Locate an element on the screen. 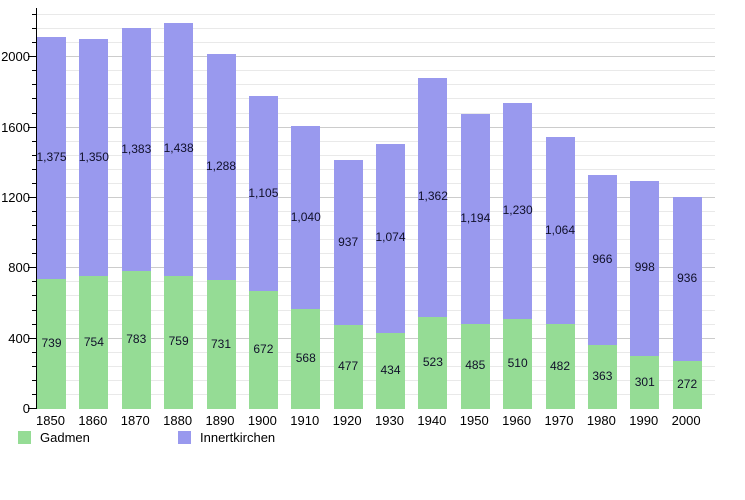 This screenshot has height=500, width=745. gadmen-value-label: 739 is located at coordinates (51, 343).